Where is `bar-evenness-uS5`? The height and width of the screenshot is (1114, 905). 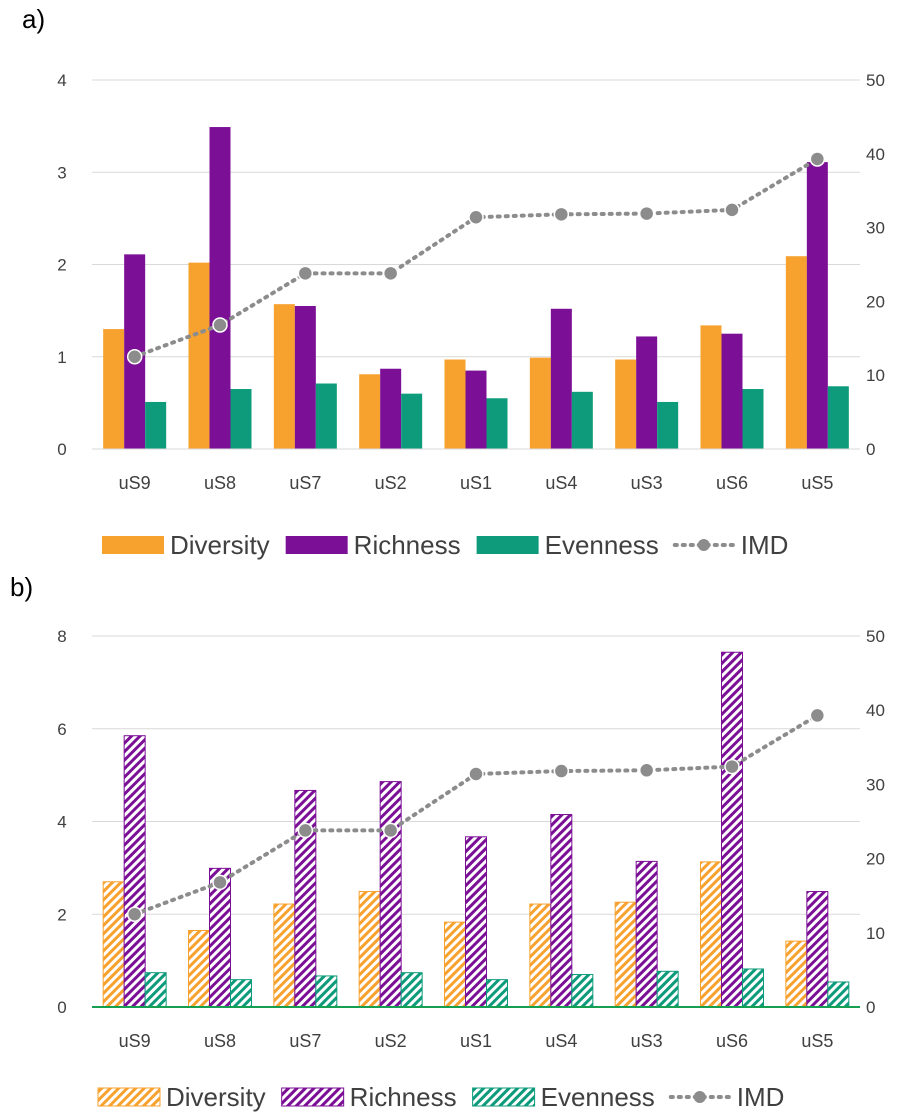 bar-evenness-uS5 is located at coordinates (838, 417).